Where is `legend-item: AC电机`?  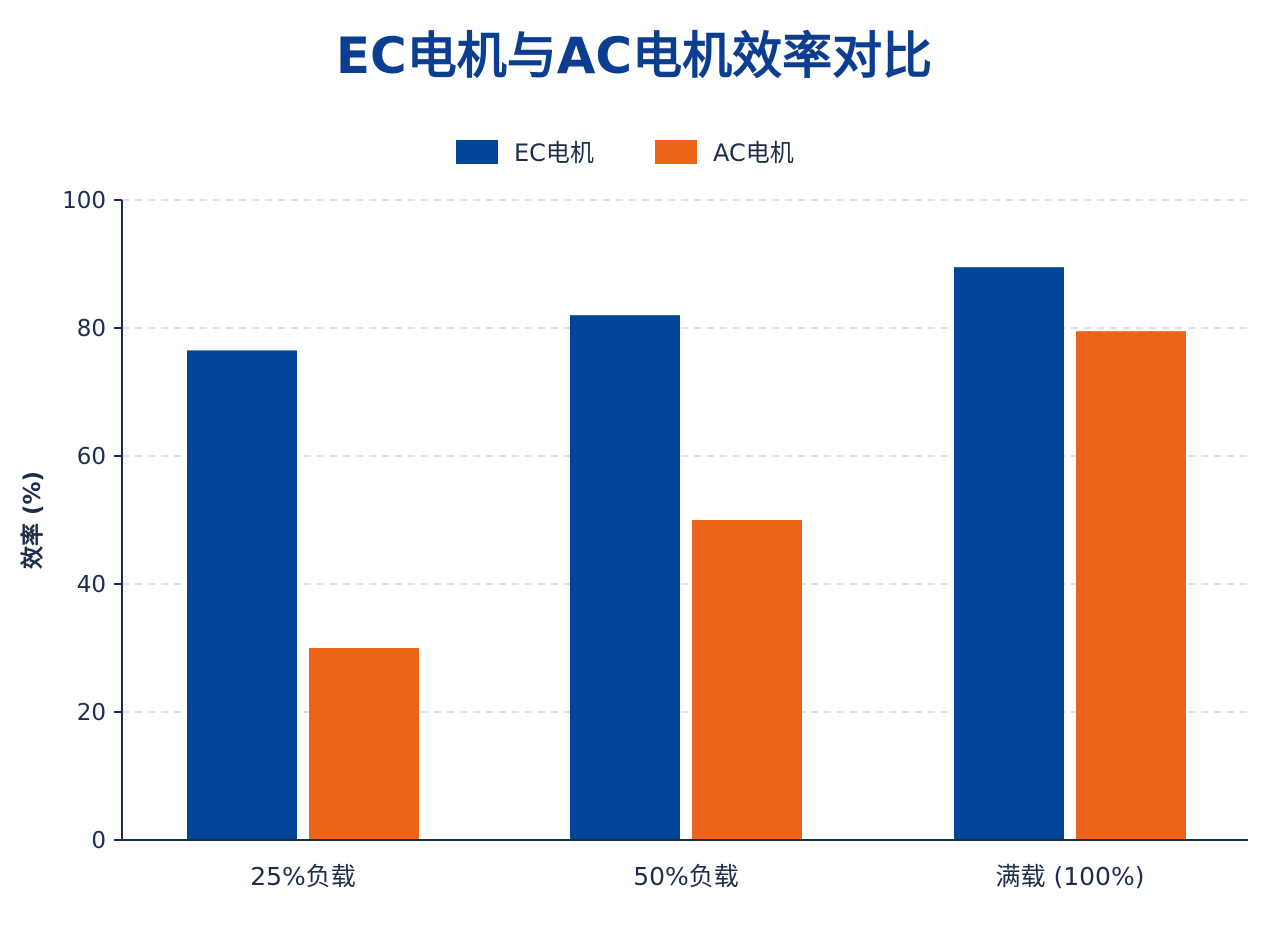
legend-item: AC电机 is located at coordinates (724, 153).